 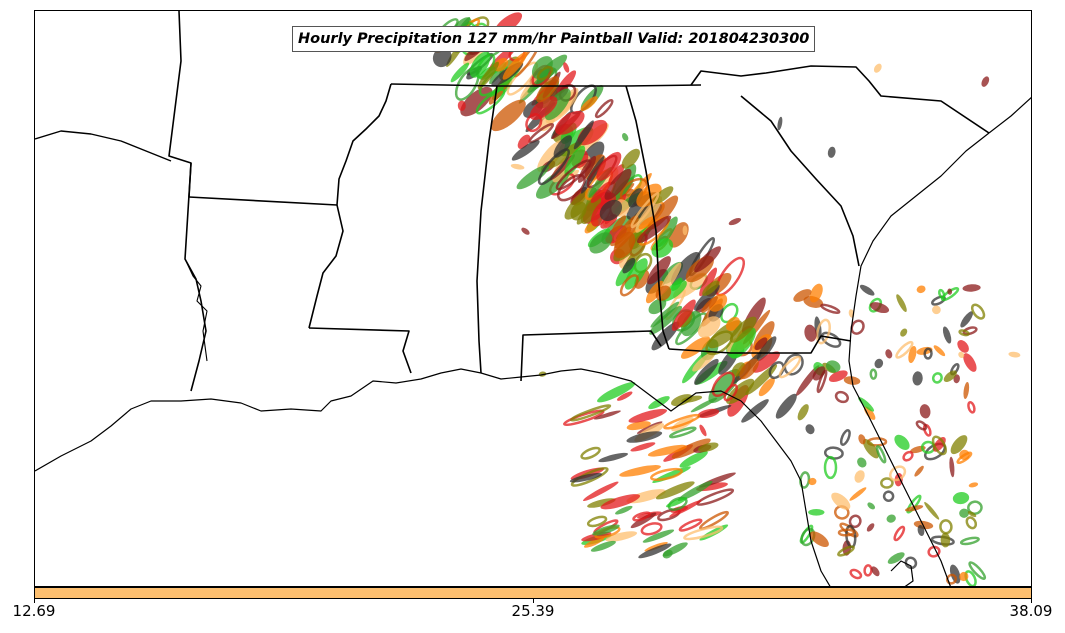 I want to click on colorbar-label-mid: 25.39, so click(x=533, y=611).